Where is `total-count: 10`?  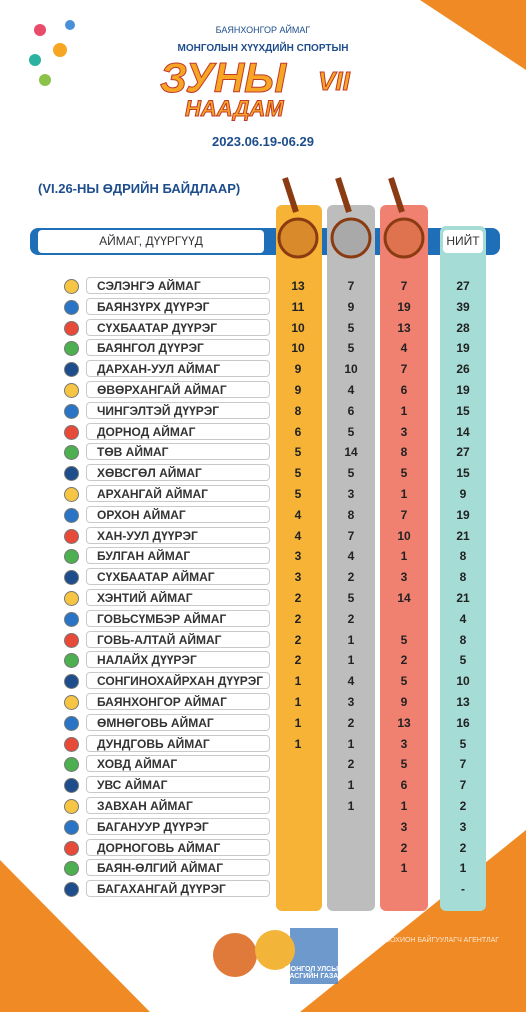
total-count: 10 is located at coordinates (463, 681).